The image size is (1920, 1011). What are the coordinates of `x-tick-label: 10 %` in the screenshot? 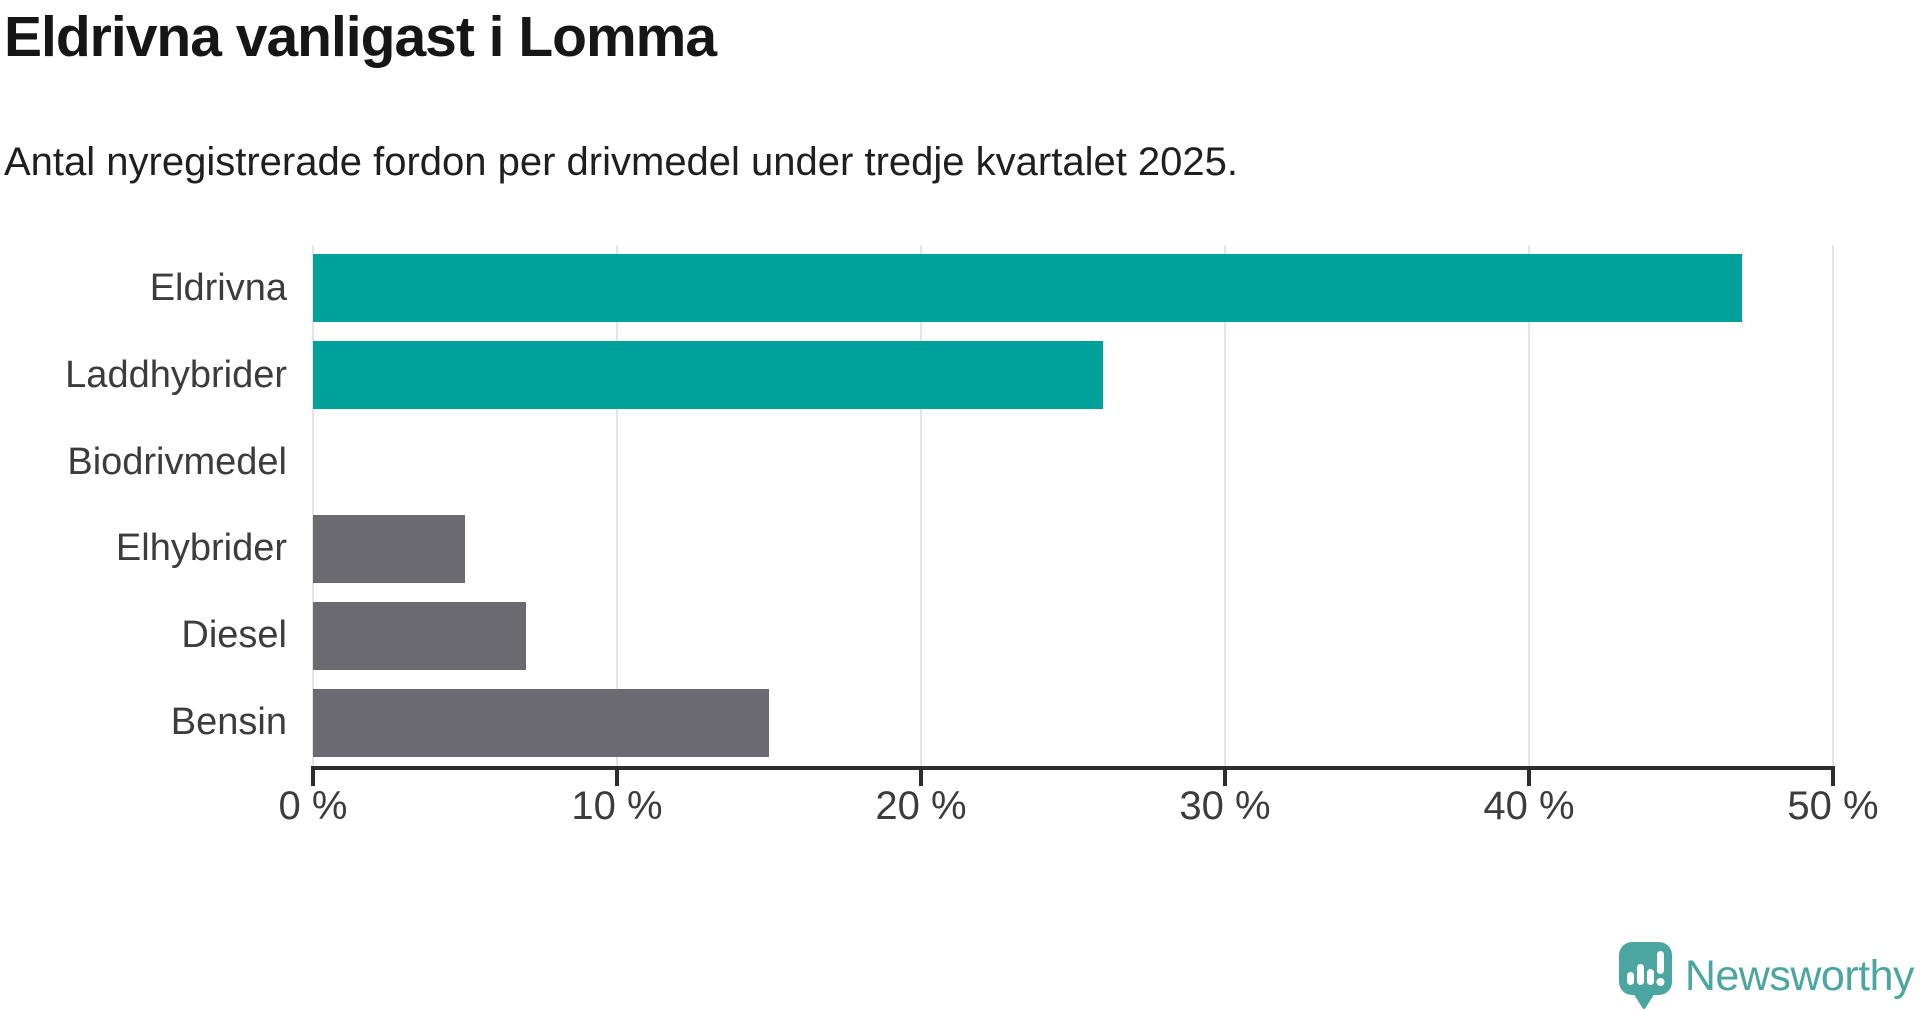 It's located at (617, 806).